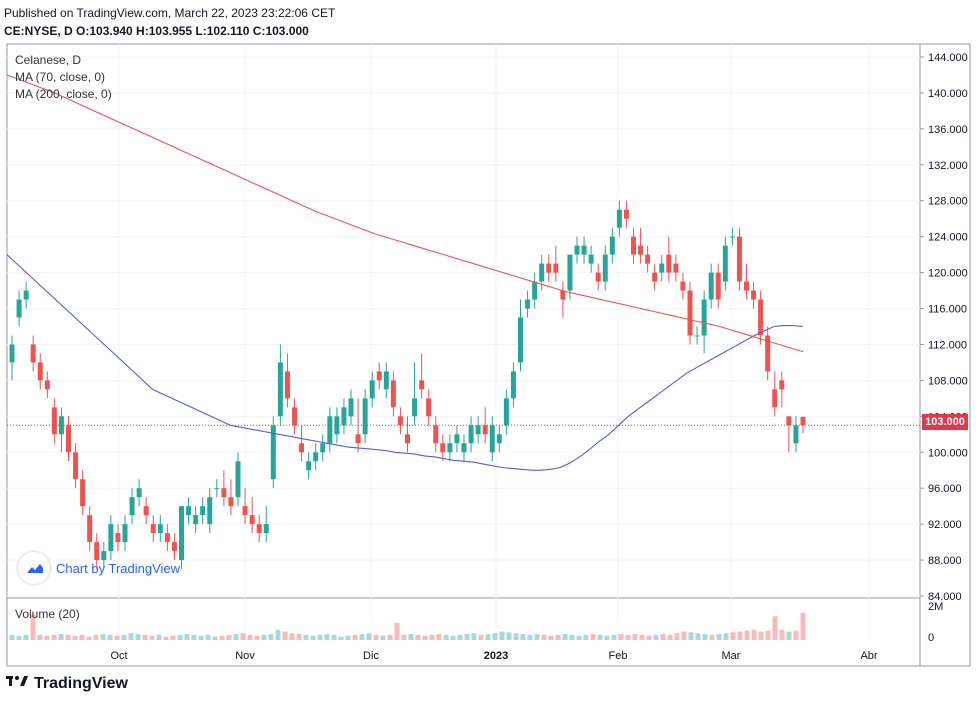 Image resolution: width=978 pixels, height=702 pixels. Describe the element at coordinates (81, 683) in the screenshot. I see `footer-brand-text: TradingView` at that location.